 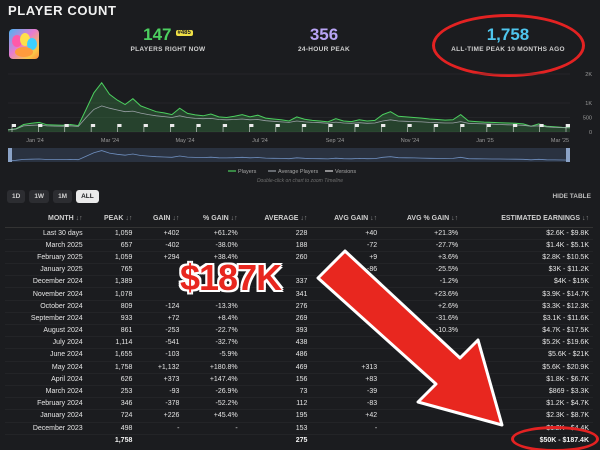 I want to click on table-cell: 724, so click(x=111, y=416).